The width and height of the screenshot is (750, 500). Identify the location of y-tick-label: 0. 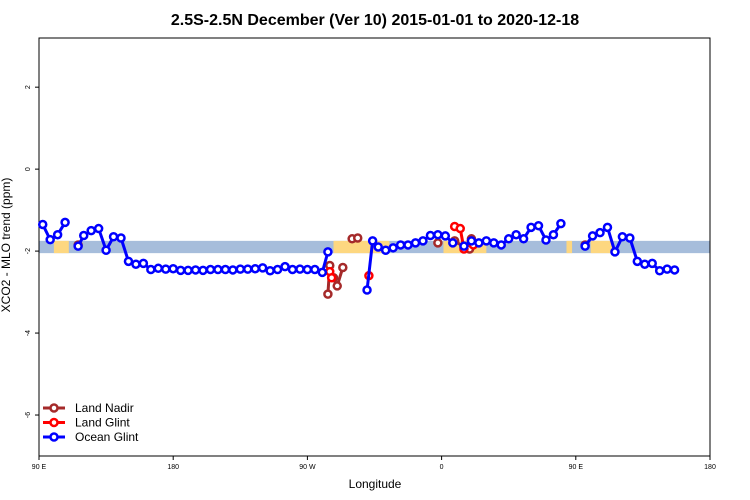
(28, 169).